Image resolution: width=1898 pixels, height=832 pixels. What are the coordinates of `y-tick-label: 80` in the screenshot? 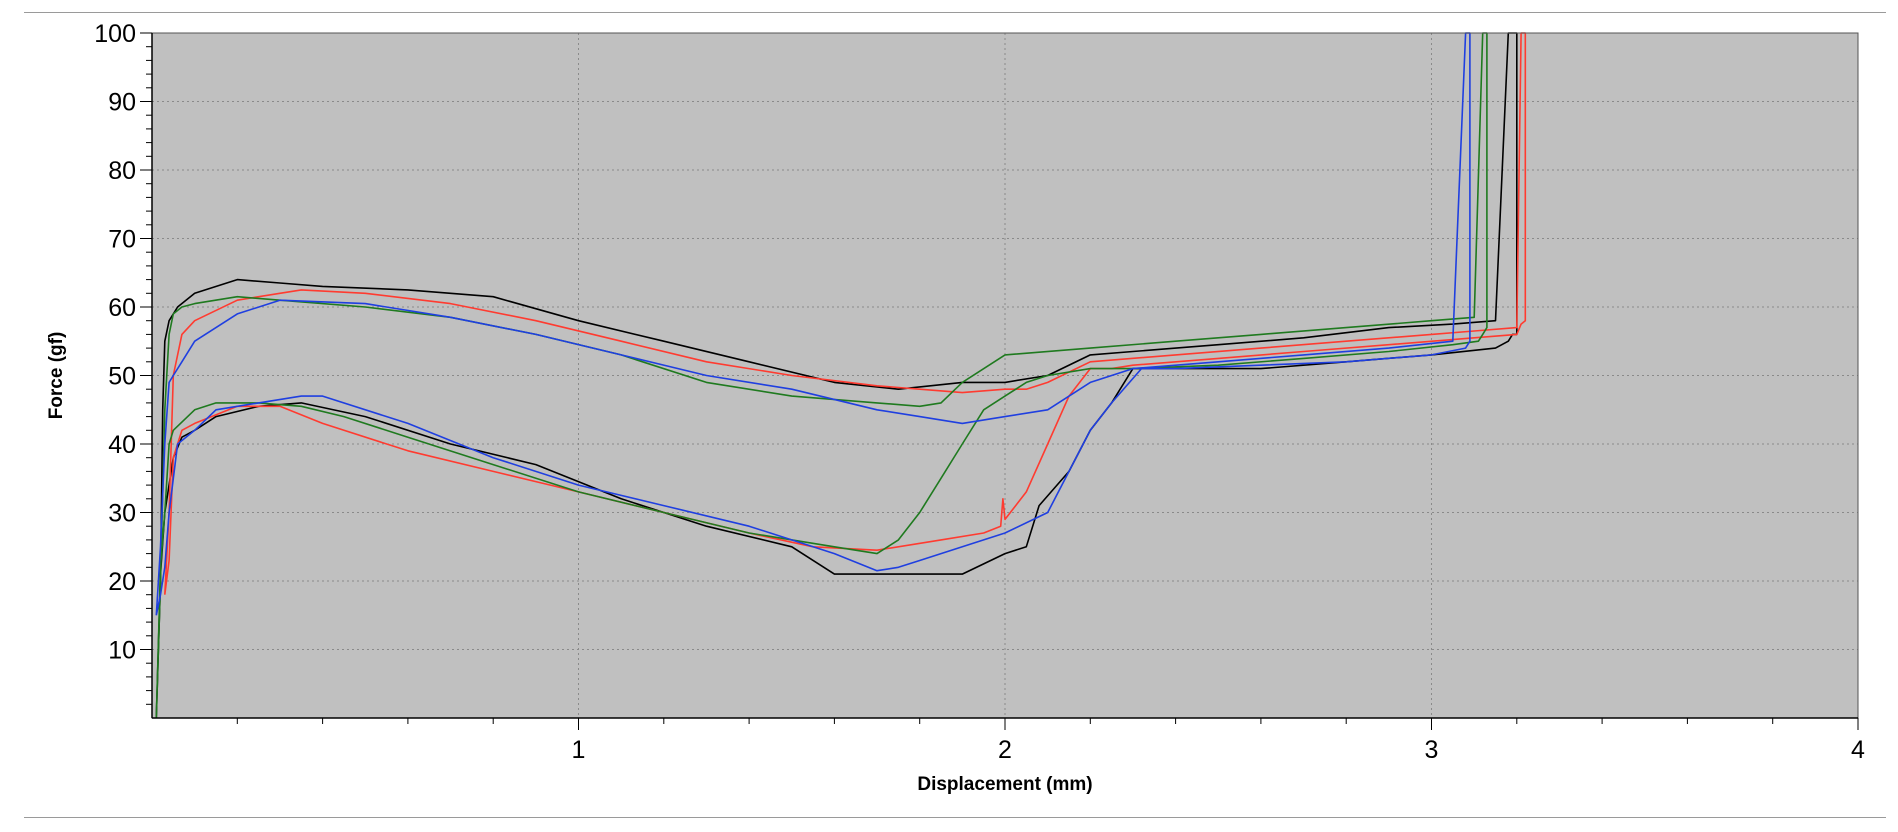 It's located at (122, 171).